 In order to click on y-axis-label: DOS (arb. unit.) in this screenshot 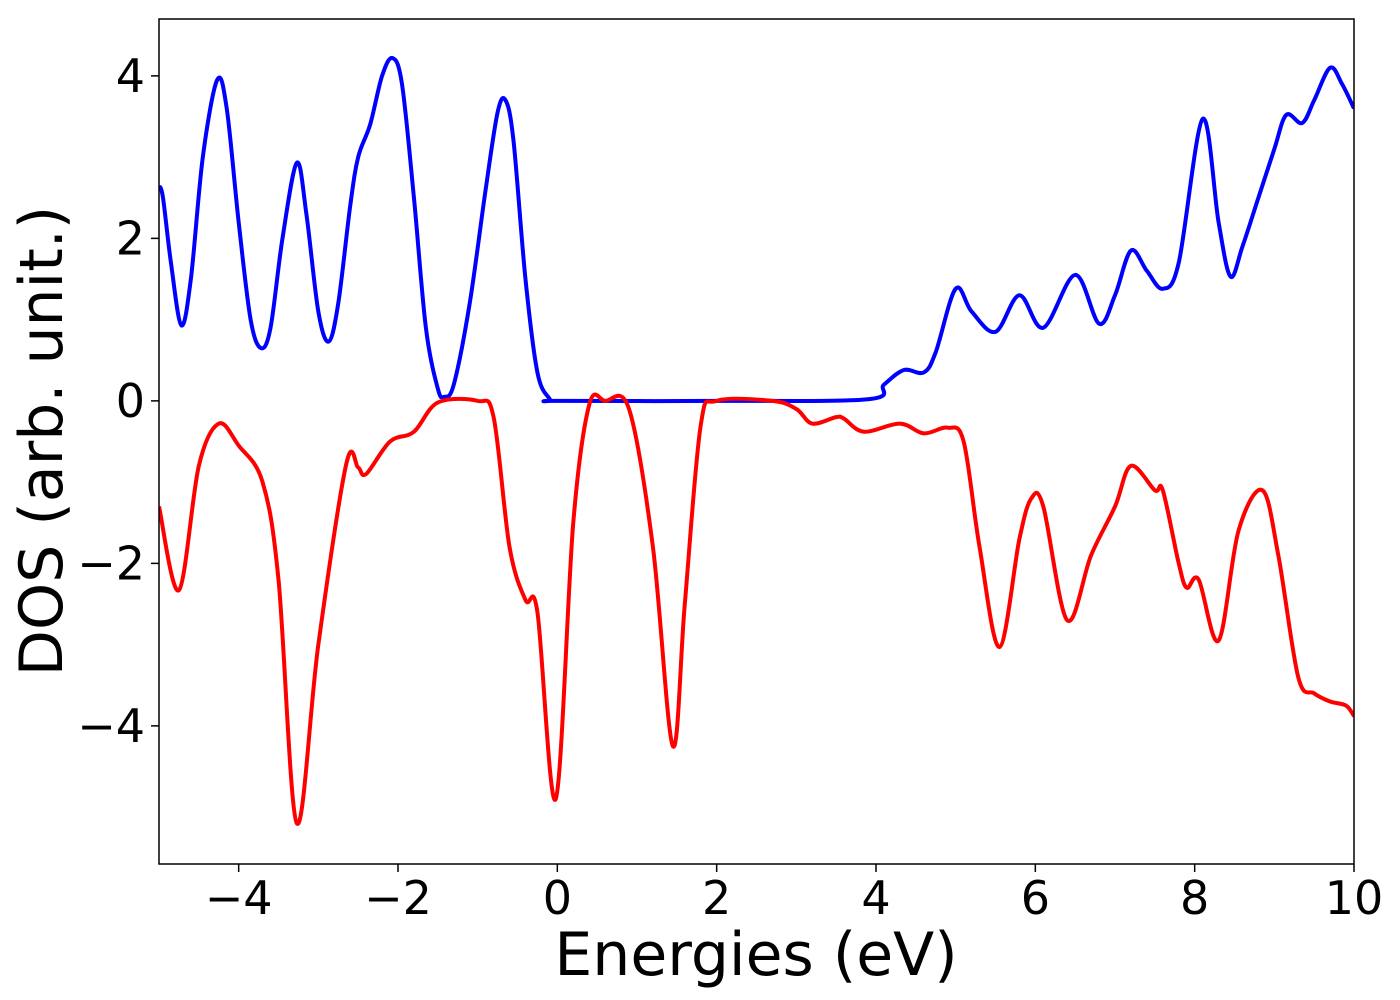, I will do `click(42, 441)`.